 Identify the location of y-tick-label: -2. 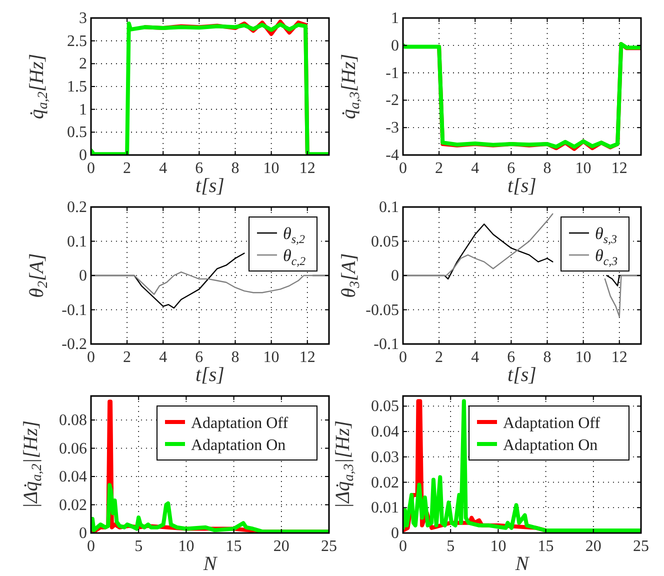
(392, 101).